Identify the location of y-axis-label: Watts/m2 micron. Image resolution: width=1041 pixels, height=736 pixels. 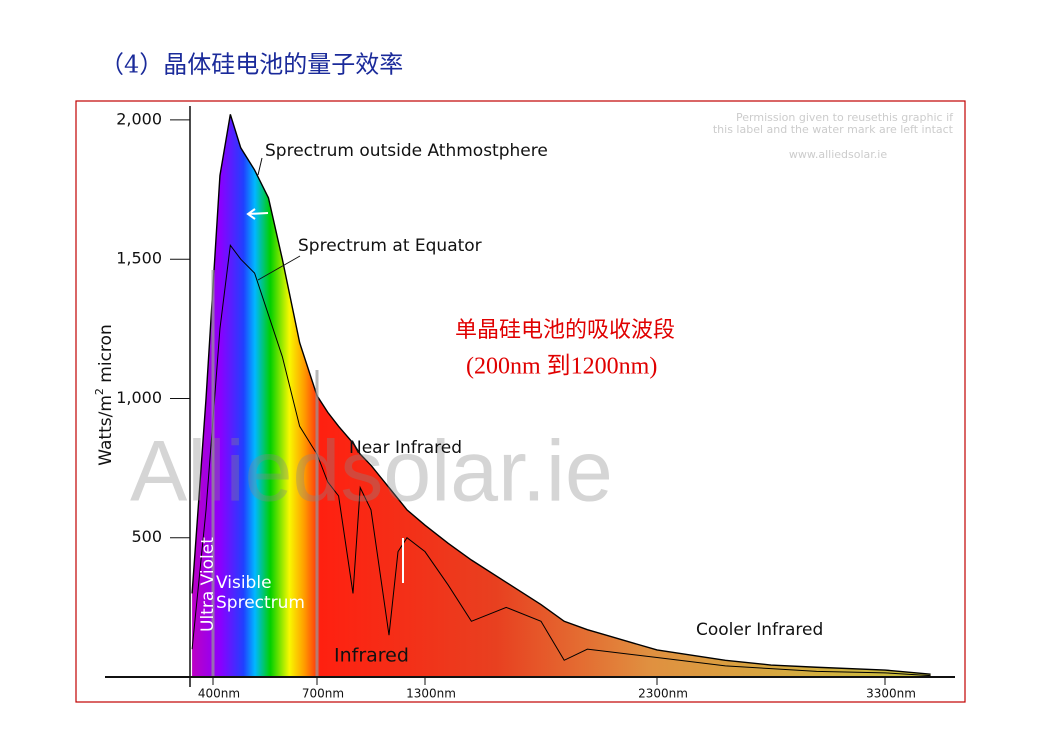
(104, 394).